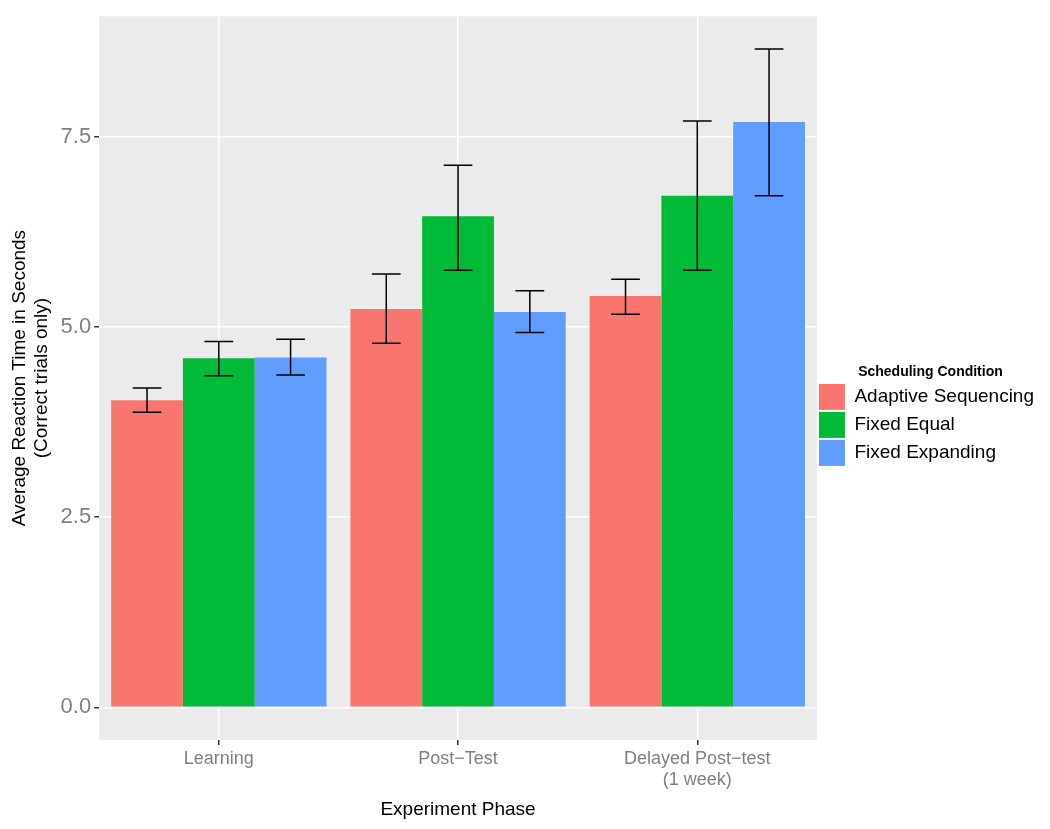 The width and height of the screenshot is (1050, 829). Describe the element at coordinates (76, 326) in the screenshot. I see `y-tick-label: 5.0` at that location.